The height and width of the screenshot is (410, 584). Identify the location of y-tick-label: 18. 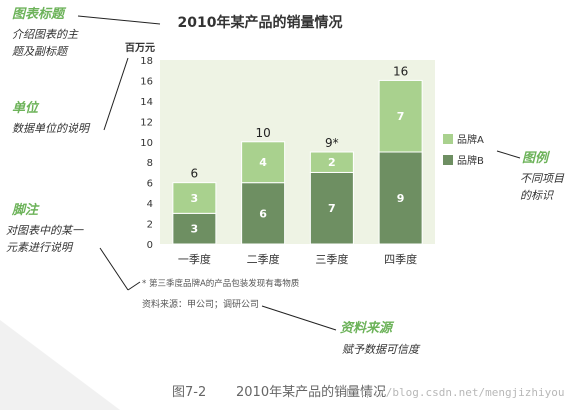
(146, 61).